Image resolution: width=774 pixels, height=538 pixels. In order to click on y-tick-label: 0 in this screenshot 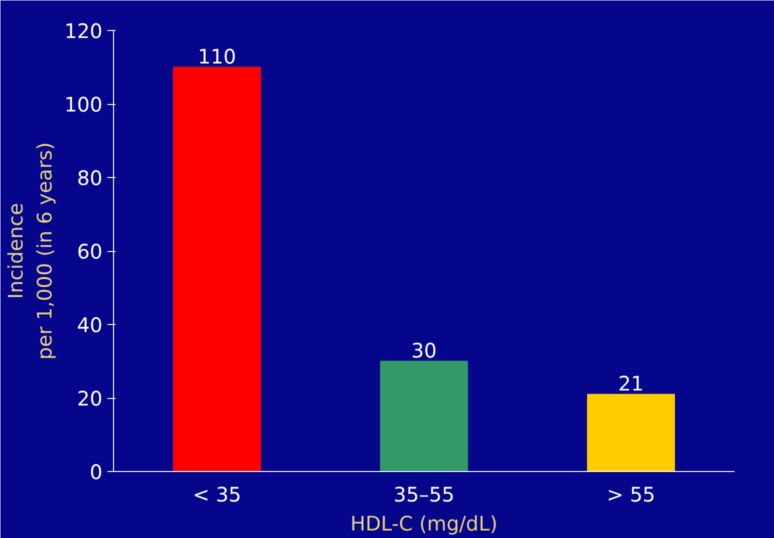, I will do `click(96, 472)`.